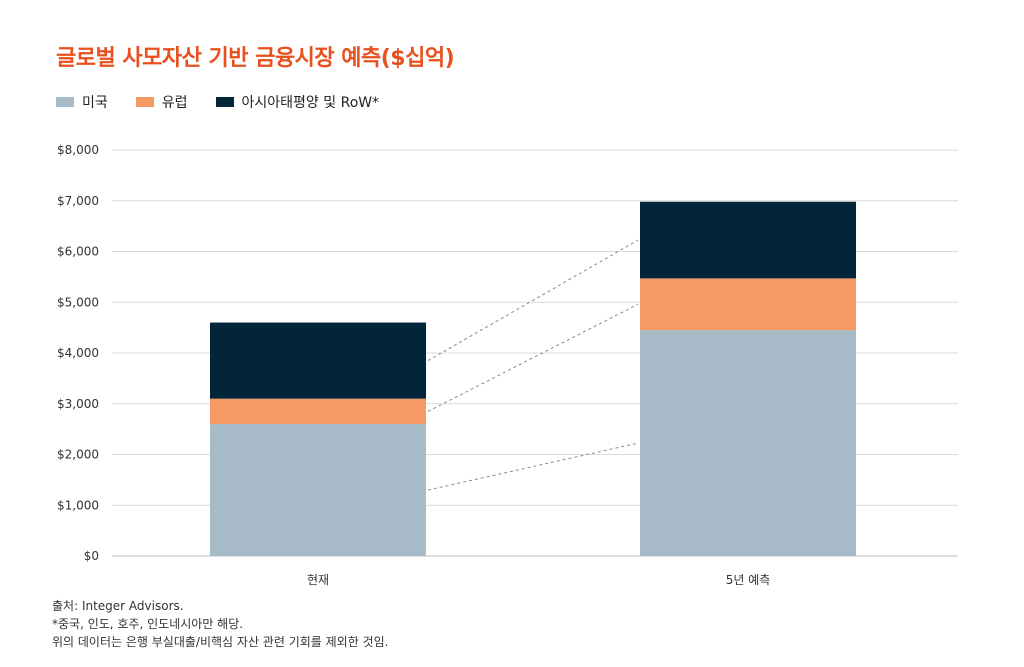 This screenshot has height=667, width=1024. Describe the element at coordinates (220, 642) in the screenshot. I see `footer-note-exclusion: 위의 데이터는 은행 부실대출/비핵심 자산 관련 기회를 제외한 것임.` at that location.